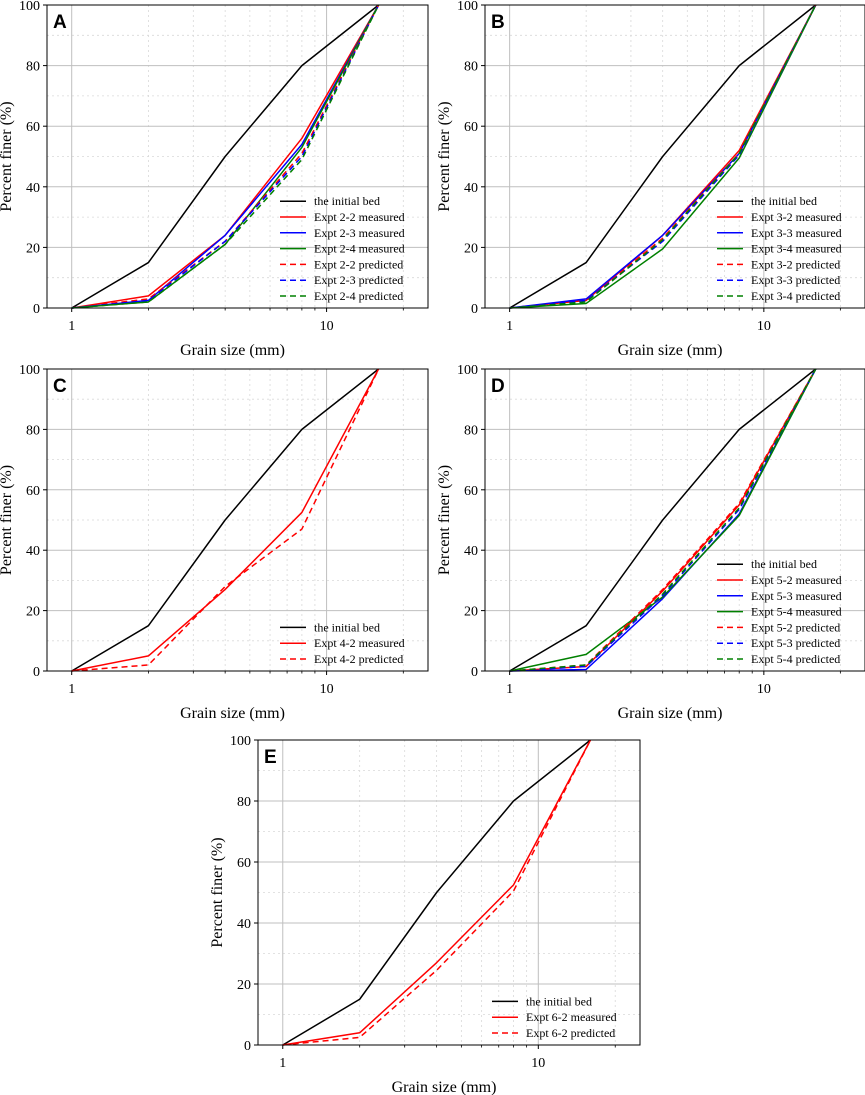 Image resolution: width=865 pixels, height=1095 pixels. What do you see at coordinates (796, 217) in the screenshot?
I see `legend-label: Expt 3-2 measured` at bounding box center [796, 217].